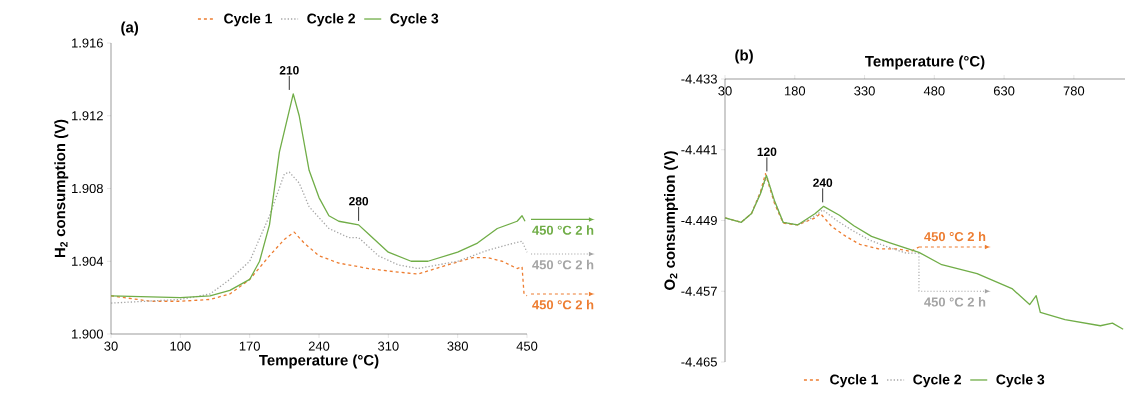  Describe the element at coordinates (130, 28) in the screenshot. I see `chart-title: (a)` at that location.